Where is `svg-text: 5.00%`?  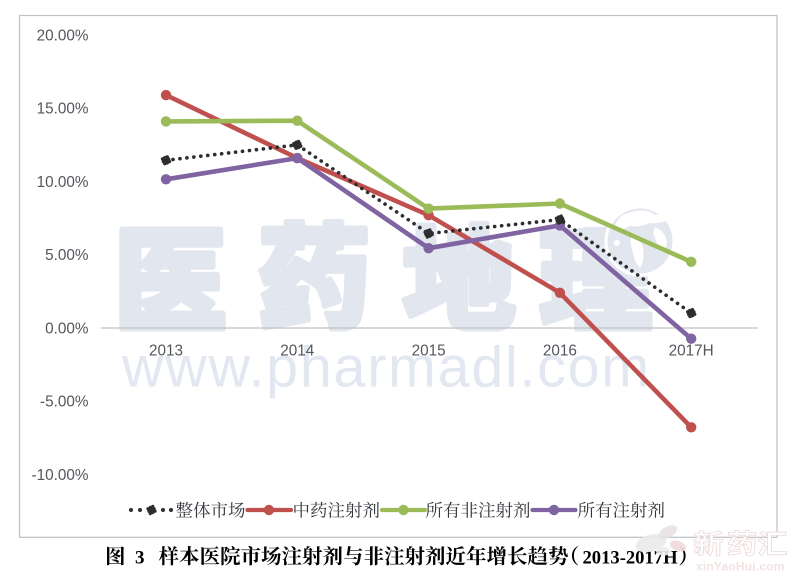
svg-text: 5.00% is located at coordinates (67, 255).